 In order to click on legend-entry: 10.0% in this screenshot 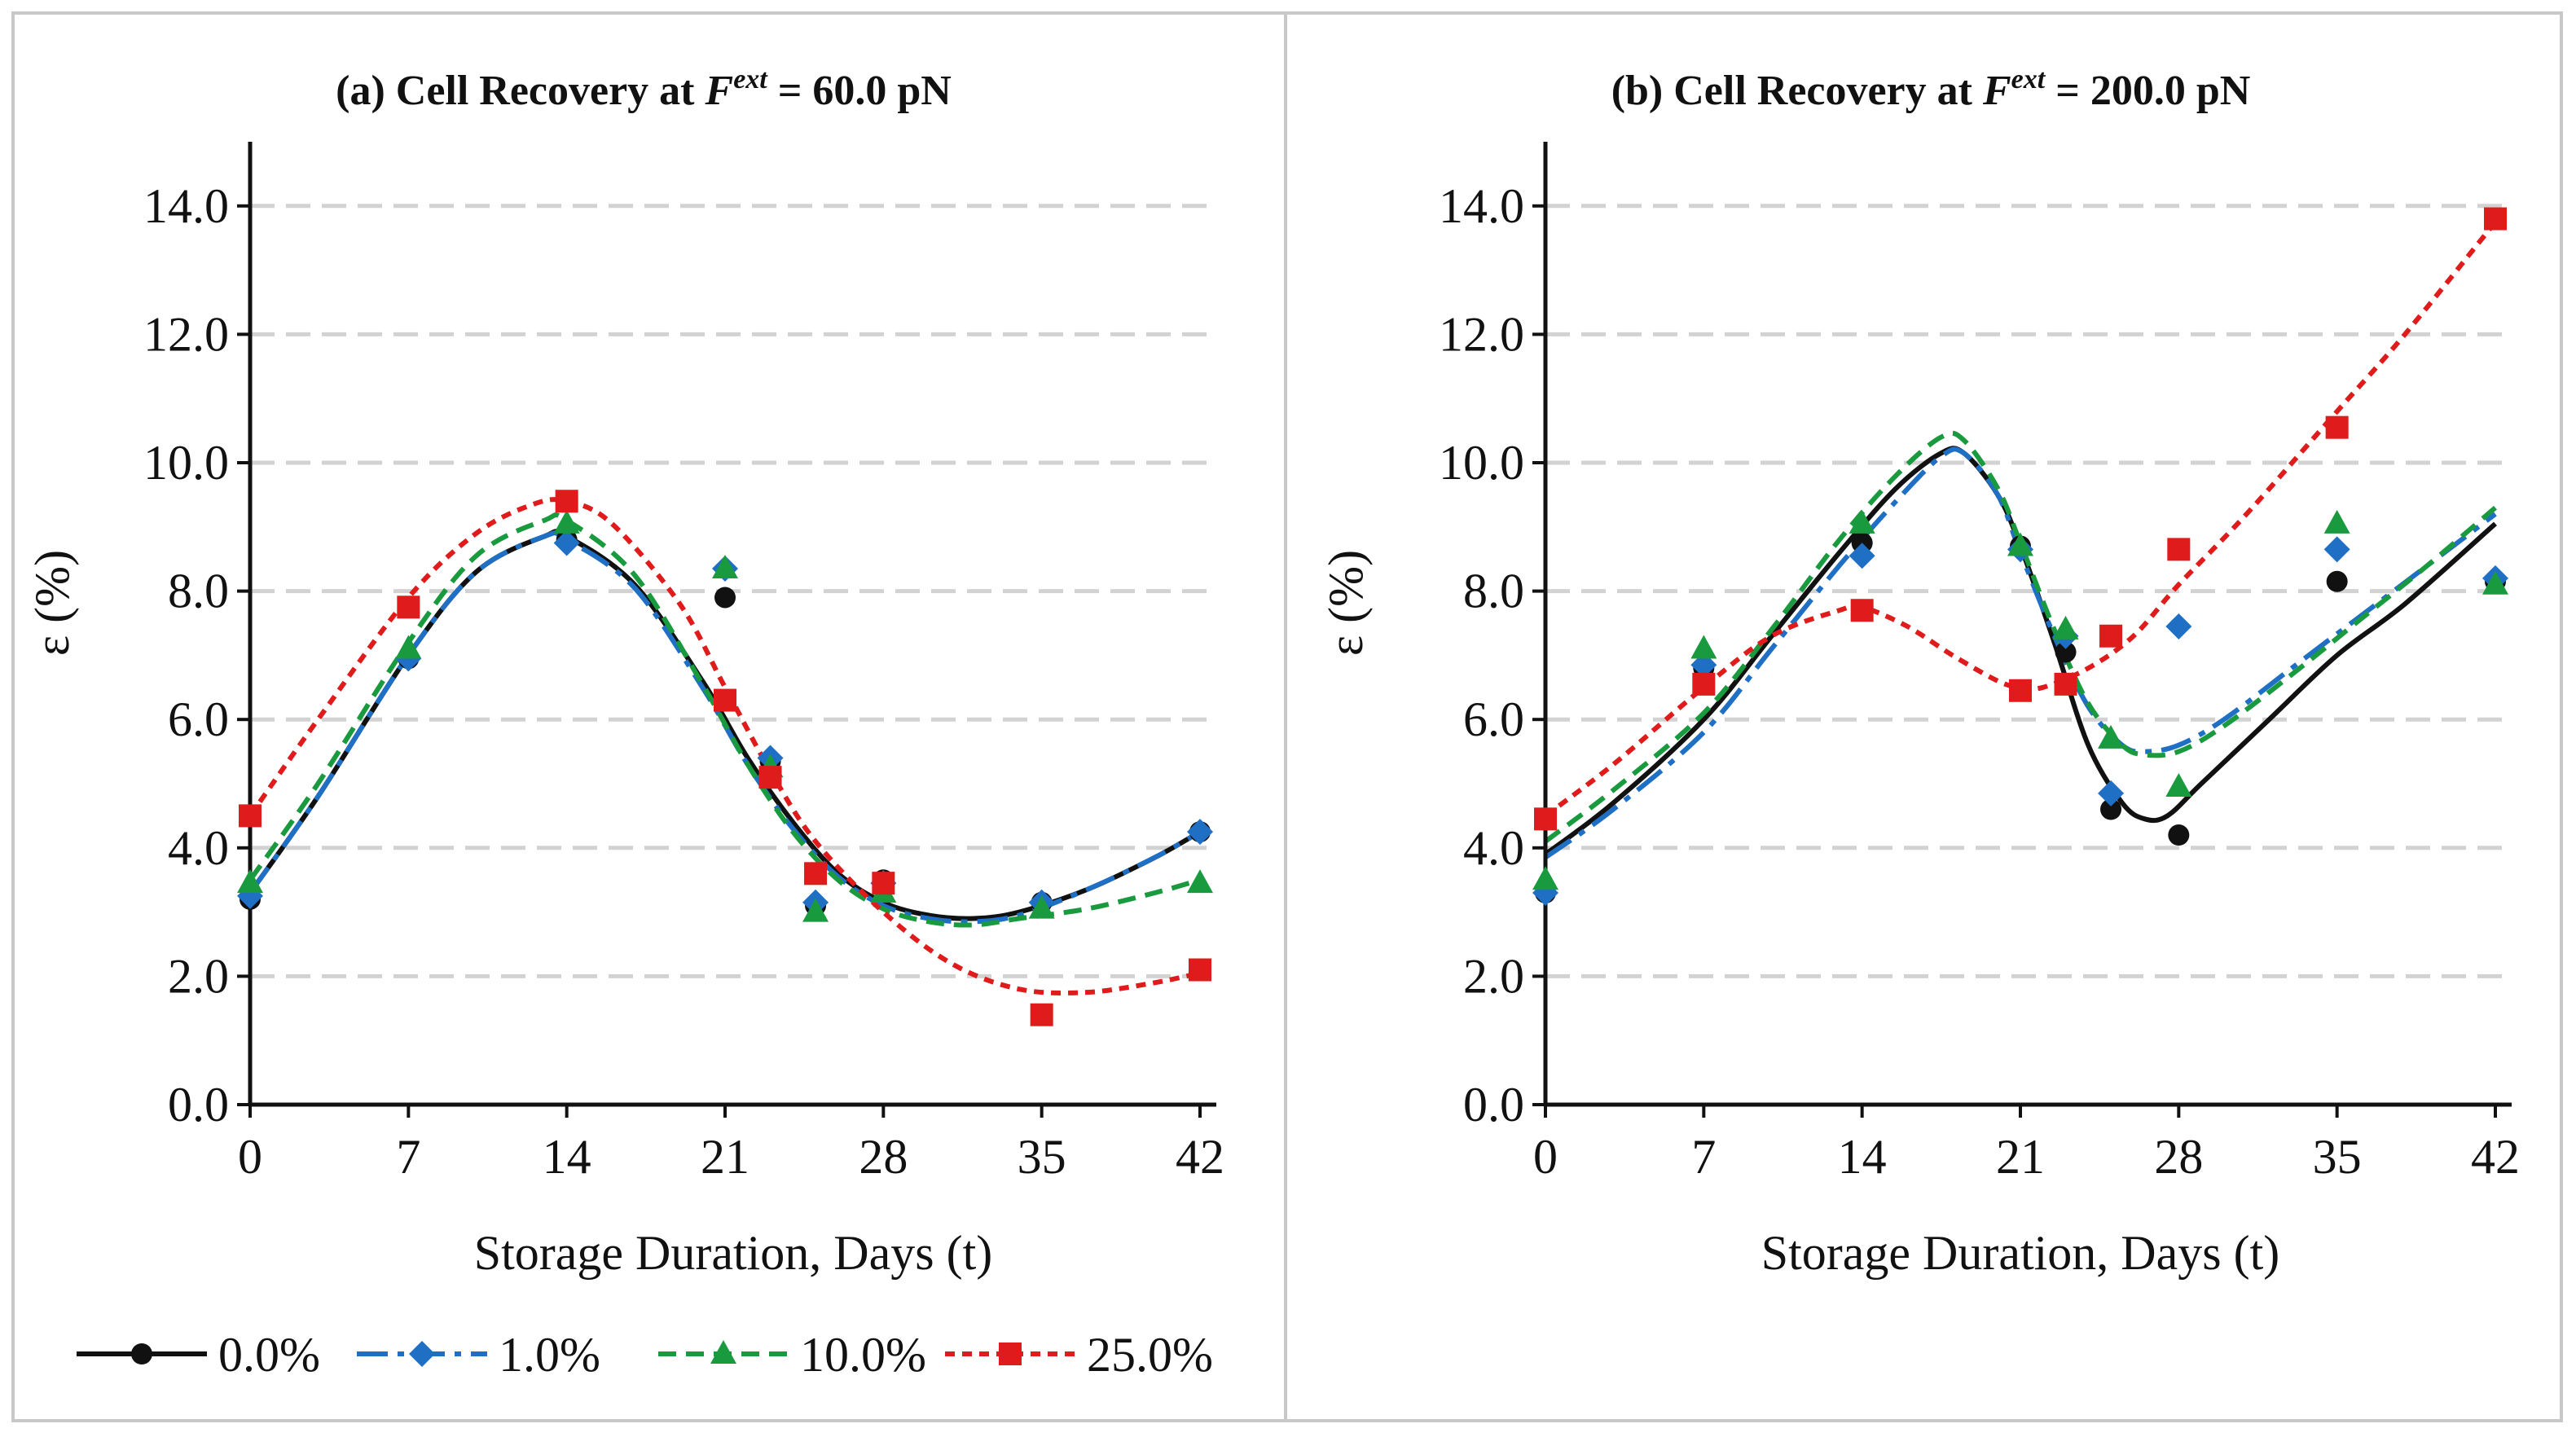, I will do `click(792, 1355)`.